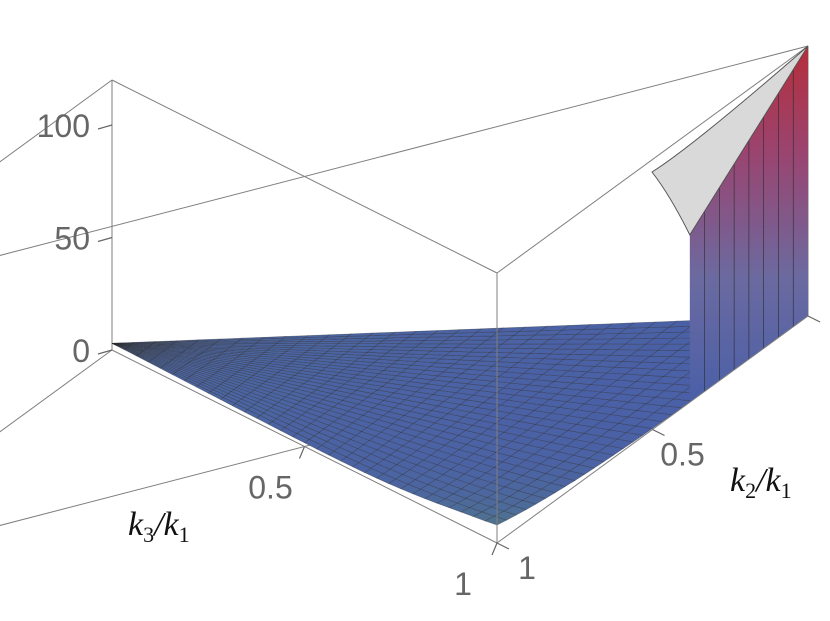  I want to click on surface-cap, so click(730, 140).